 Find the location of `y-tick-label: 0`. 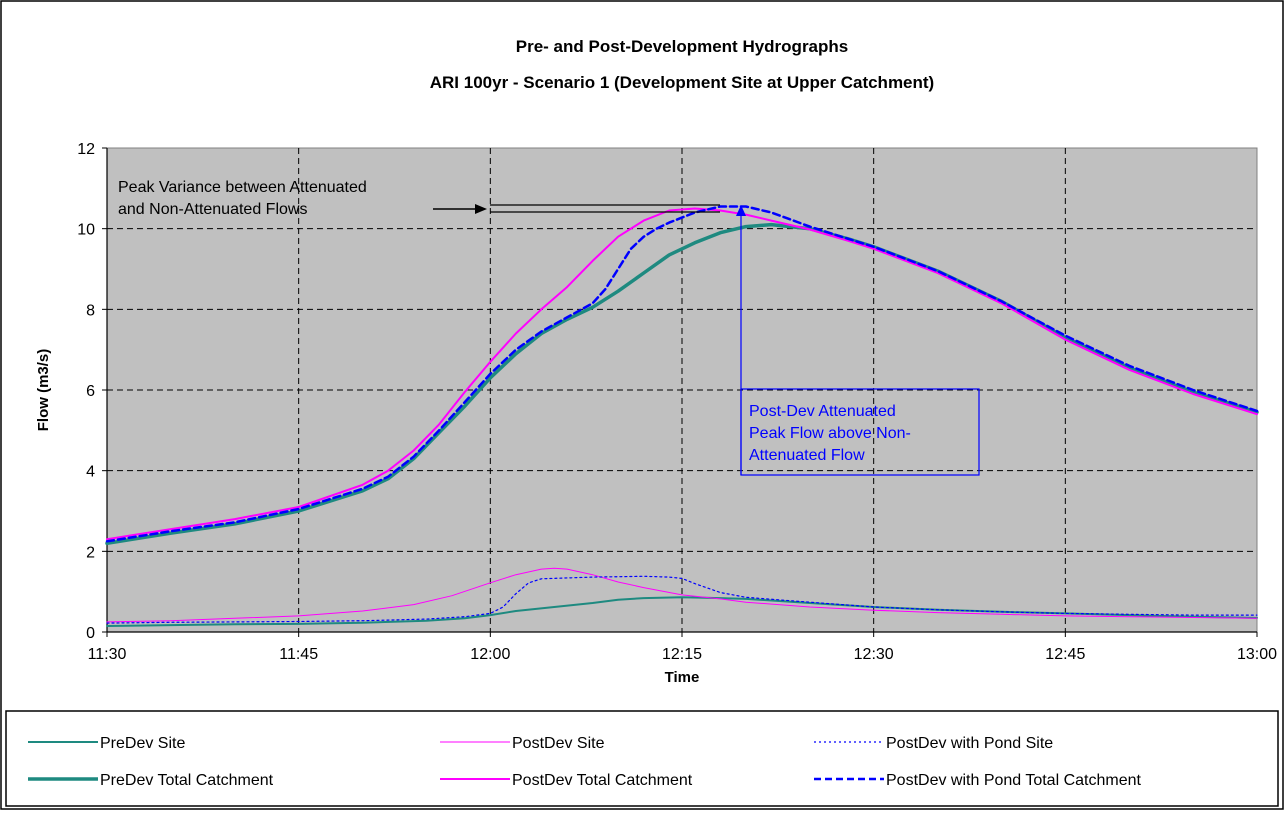

y-tick-label: 0 is located at coordinates (90, 633).